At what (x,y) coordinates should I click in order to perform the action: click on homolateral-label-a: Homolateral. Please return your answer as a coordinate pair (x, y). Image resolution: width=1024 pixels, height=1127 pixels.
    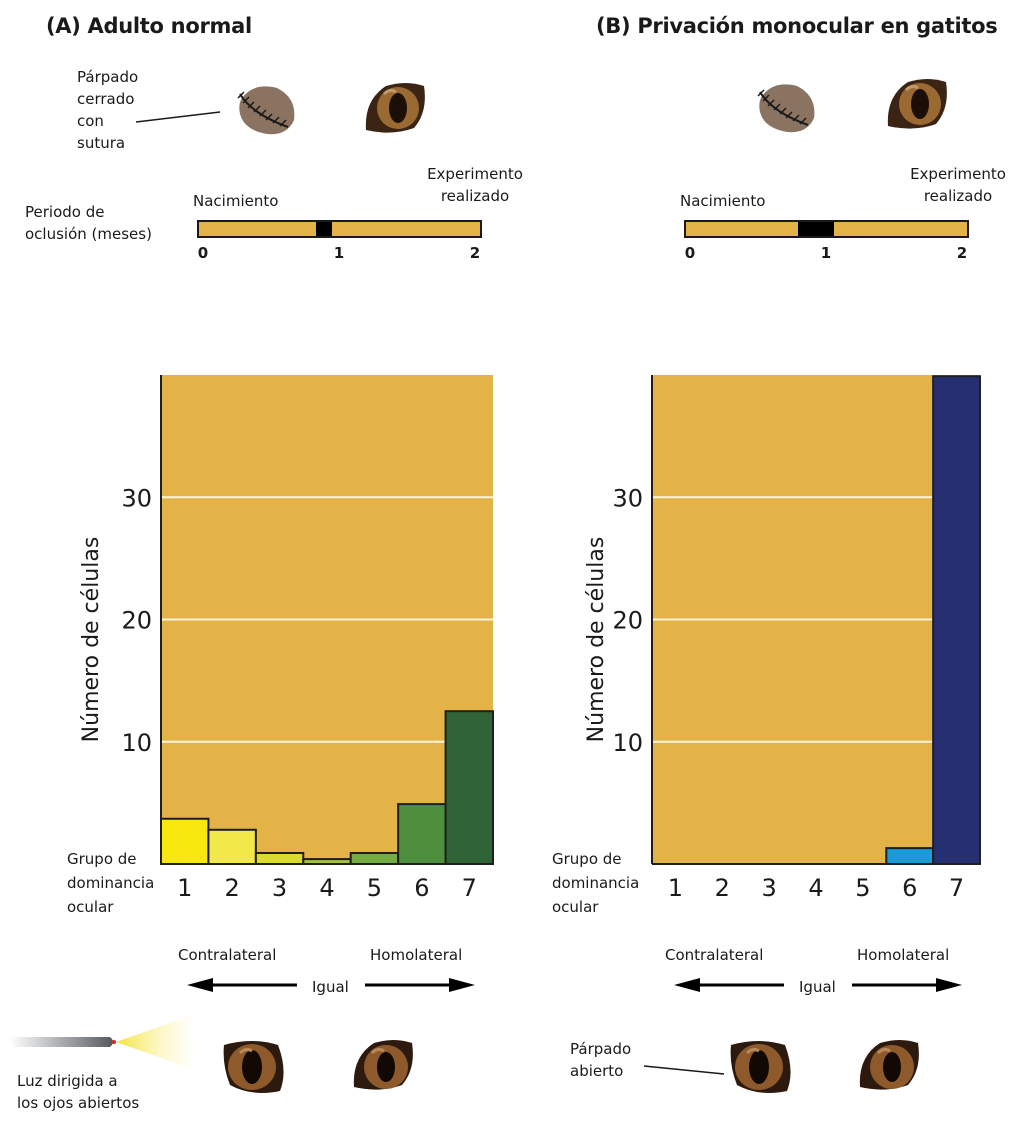
    Looking at the image, I should click on (416, 955).